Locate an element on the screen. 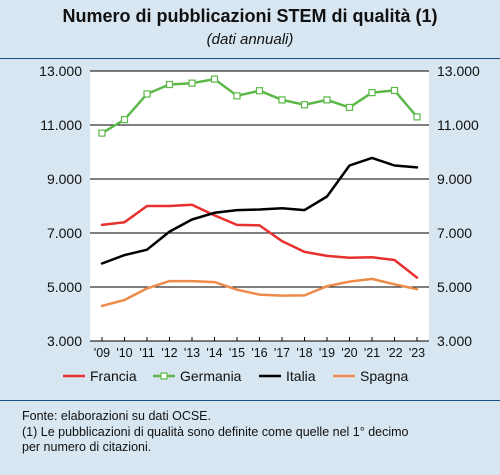 The image size is (500, 475). legend: Francia Germania Italia Spagna is located at coordinates (250, 376).